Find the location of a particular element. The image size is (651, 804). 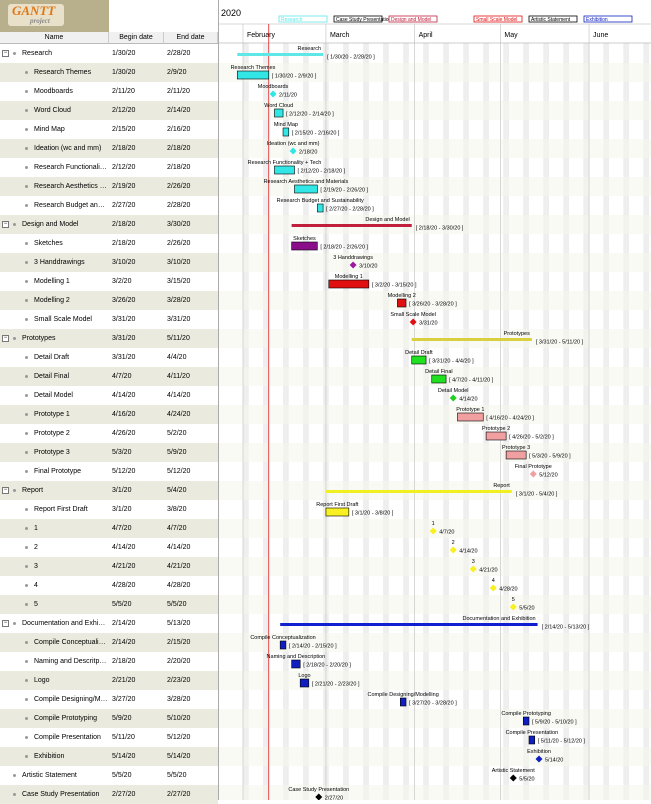

task-end-date: 3/15/20 is located at coordinates (179, 281).